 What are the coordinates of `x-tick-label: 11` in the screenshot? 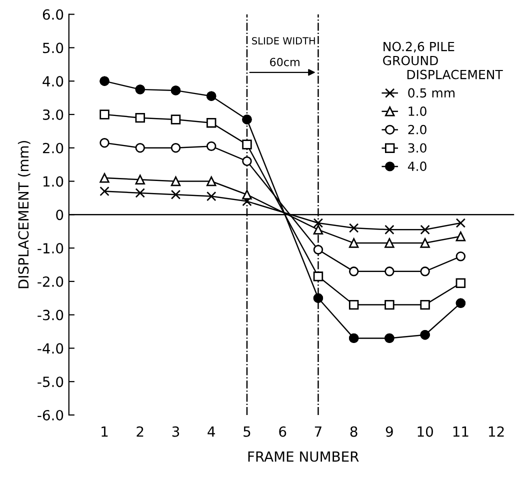 It's located at (460, 431).